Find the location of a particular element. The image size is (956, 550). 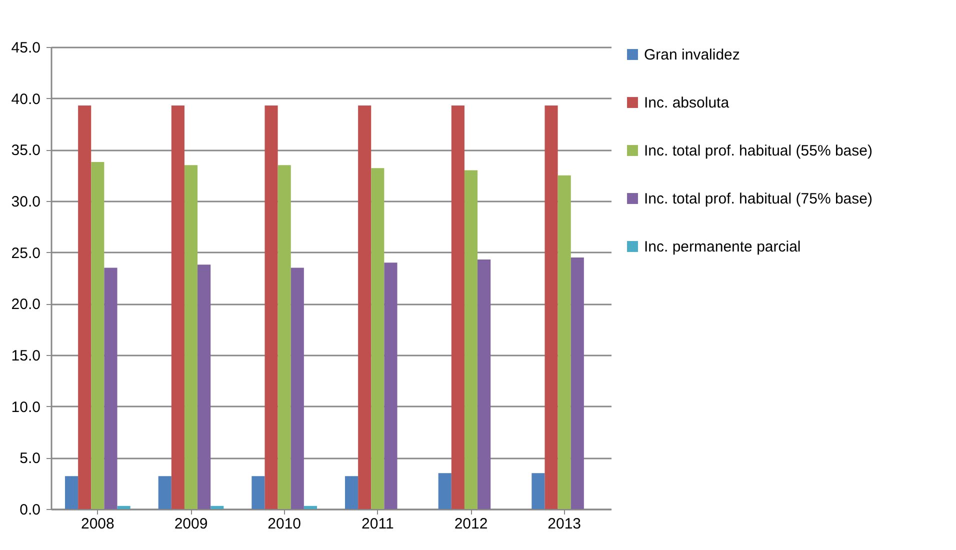

y-tick-label: 0.0 is located at coordinates (30, 510).